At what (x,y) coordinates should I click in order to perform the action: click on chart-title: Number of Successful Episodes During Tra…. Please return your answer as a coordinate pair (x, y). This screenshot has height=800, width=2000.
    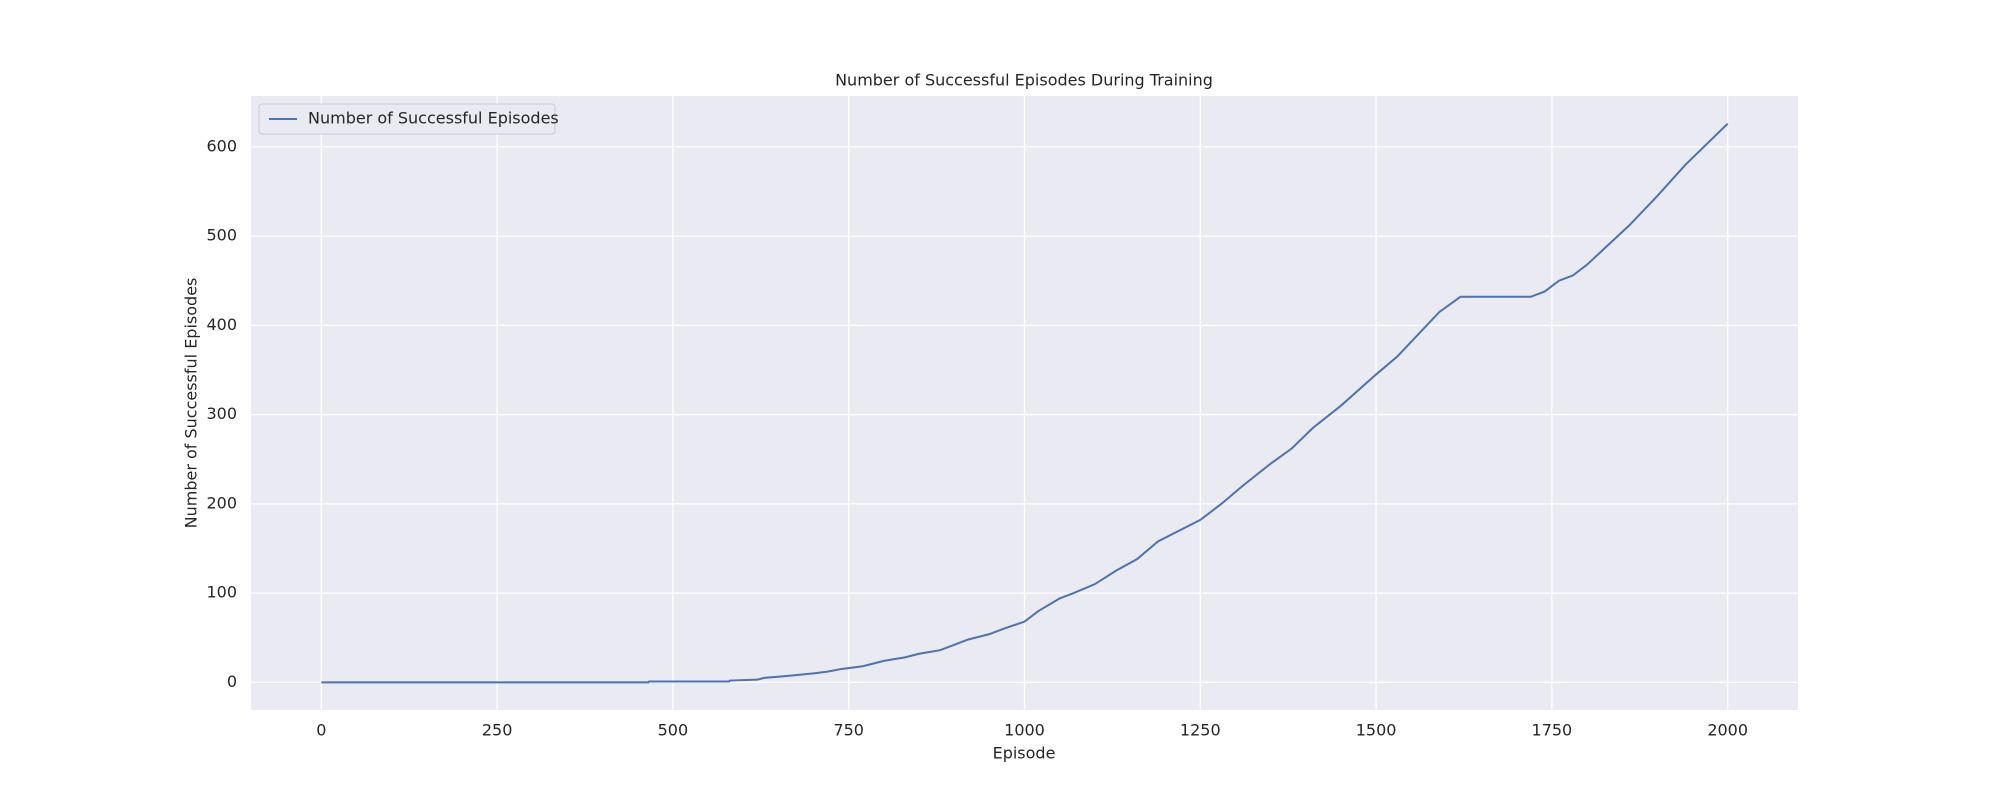
    Looking at the image, I should click on (1024, 80).